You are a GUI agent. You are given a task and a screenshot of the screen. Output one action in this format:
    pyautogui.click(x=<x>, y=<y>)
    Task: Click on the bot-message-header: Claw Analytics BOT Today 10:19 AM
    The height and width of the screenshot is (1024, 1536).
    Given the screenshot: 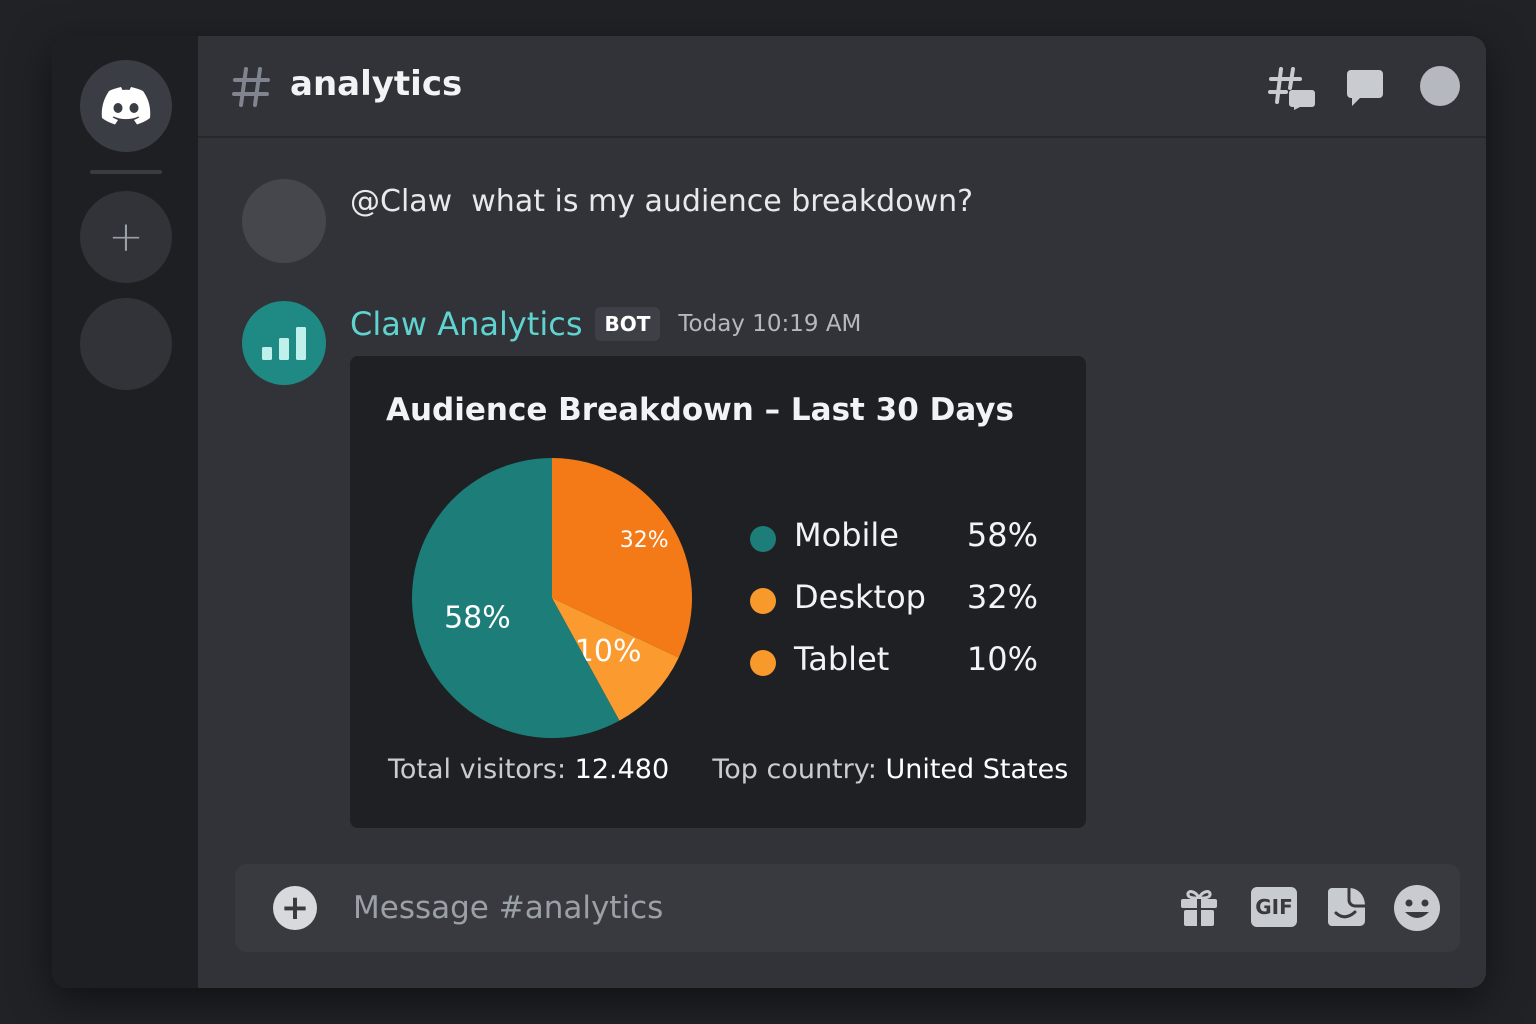 What is the action you would take?
    pyautogui.click(x=605, y=324)
    